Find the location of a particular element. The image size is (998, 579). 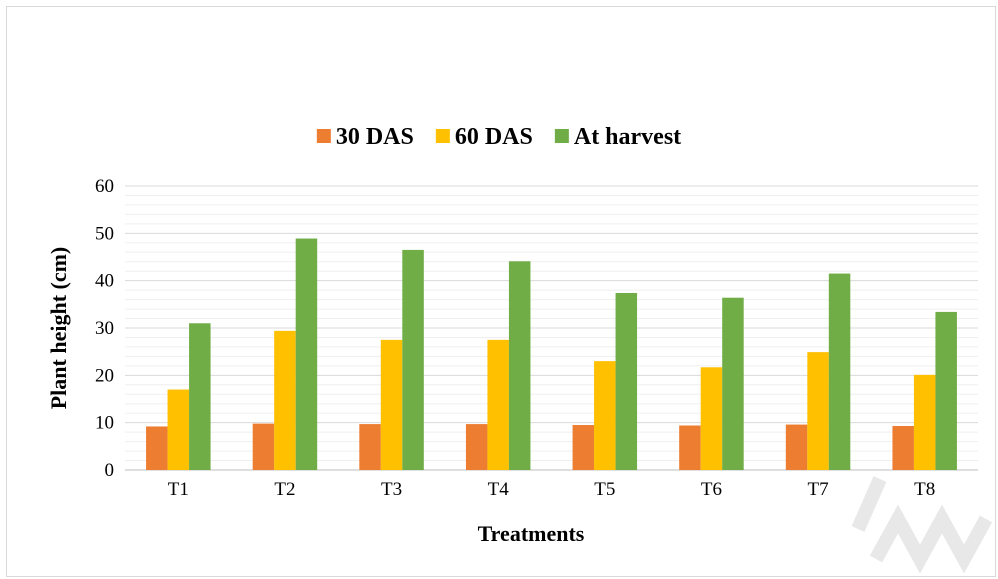

y-axis-title: Plant height (cm) is located at coordinates (58, 328).